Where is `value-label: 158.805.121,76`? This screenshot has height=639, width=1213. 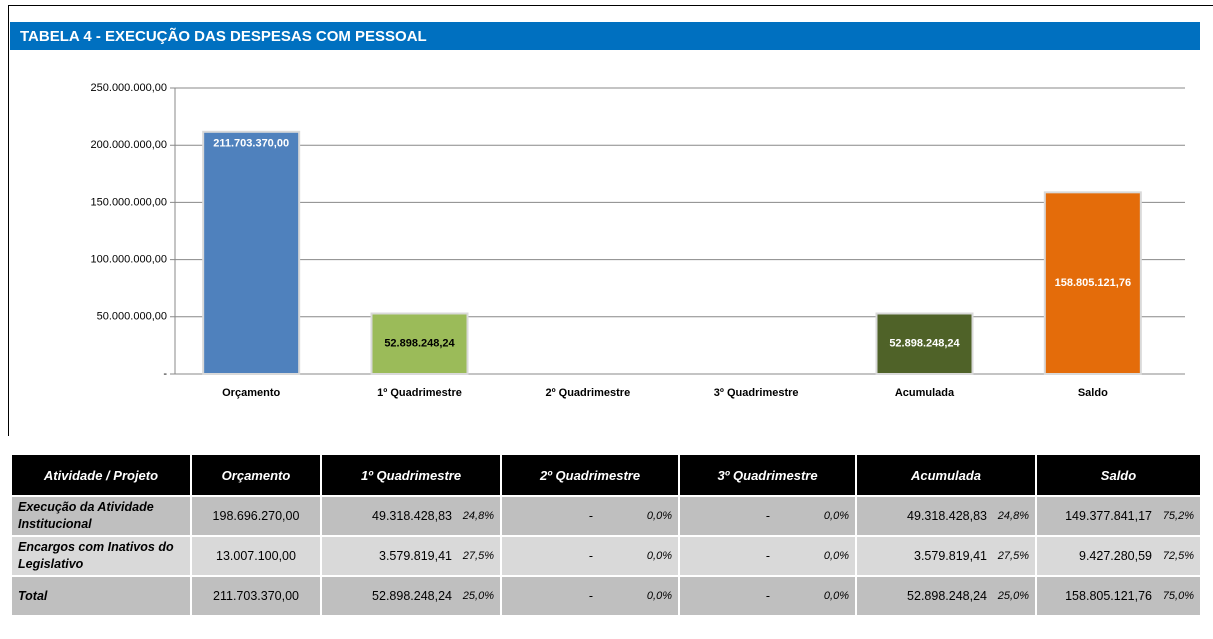
value-label: 158.805.121,76 is located at coordinates (1093, 283).